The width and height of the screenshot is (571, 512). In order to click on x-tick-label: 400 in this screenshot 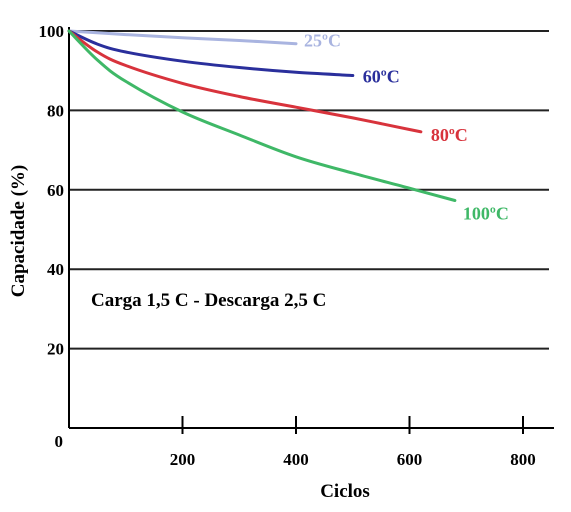, I will do `click(296, 459)`.